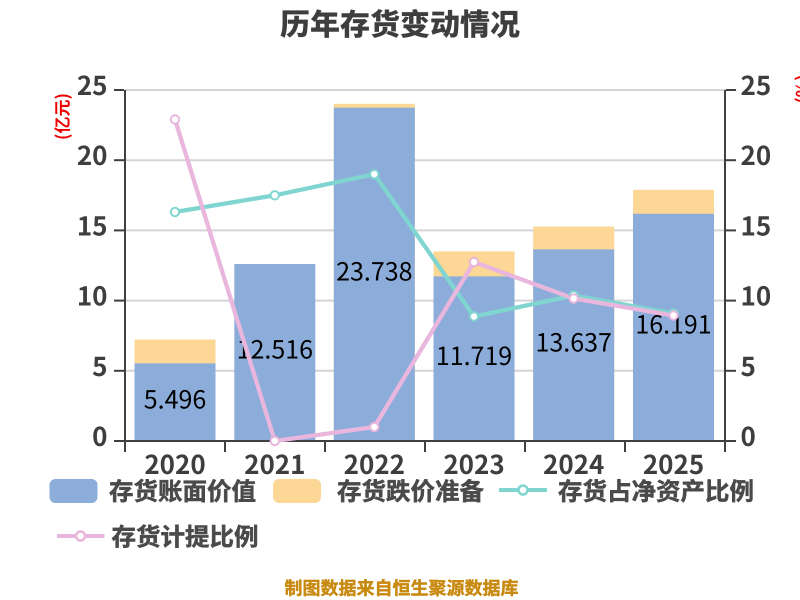 The height and width of the screenshot is (600, 800). I want to click on svg-text: 存货账面价值, so click(182, 490).